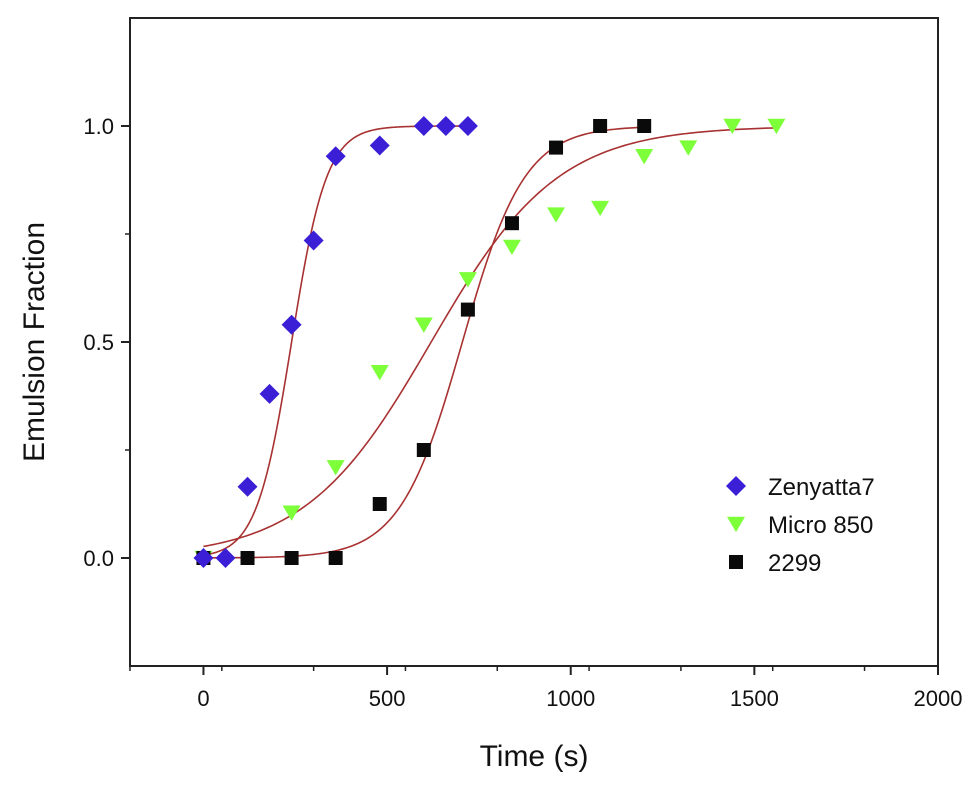 The height and width of the screenshot is (788, 980). I want to click on legend-label: Micro 850, so click(820, 525).